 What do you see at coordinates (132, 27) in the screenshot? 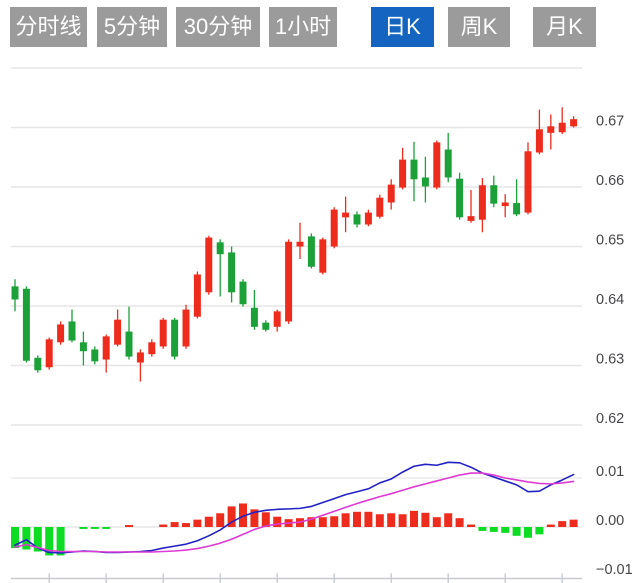
I see `tab-5min: 5分钟` at bounding box center [132, 27].